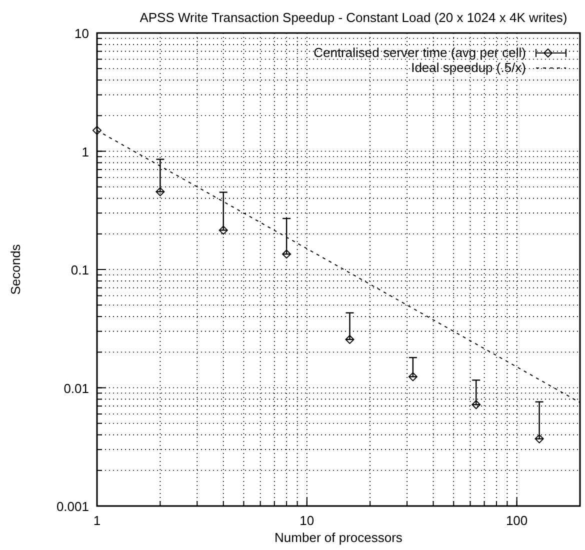 The width and height of the screenshot is (585, 550). Describe the element at coordinates (517, 520) in the screenshot. I see `x-tick-label: 100` at that location.